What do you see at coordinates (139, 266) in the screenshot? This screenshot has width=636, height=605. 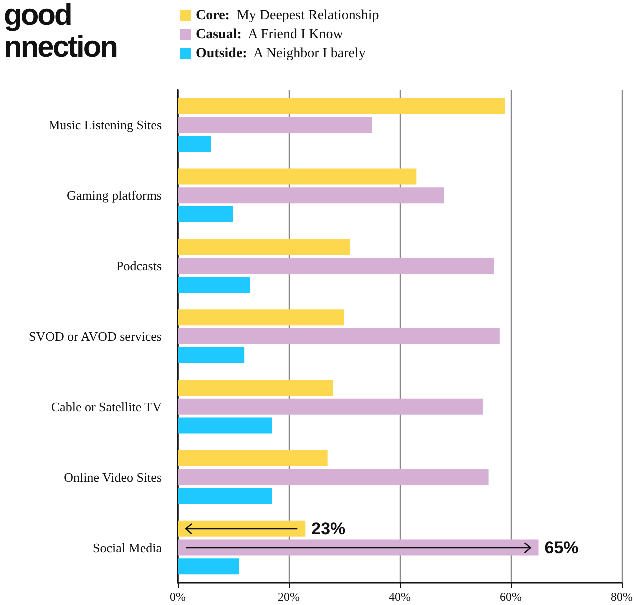 I see `y-tick-label: Podcasts` at bounding box center [139, 266].